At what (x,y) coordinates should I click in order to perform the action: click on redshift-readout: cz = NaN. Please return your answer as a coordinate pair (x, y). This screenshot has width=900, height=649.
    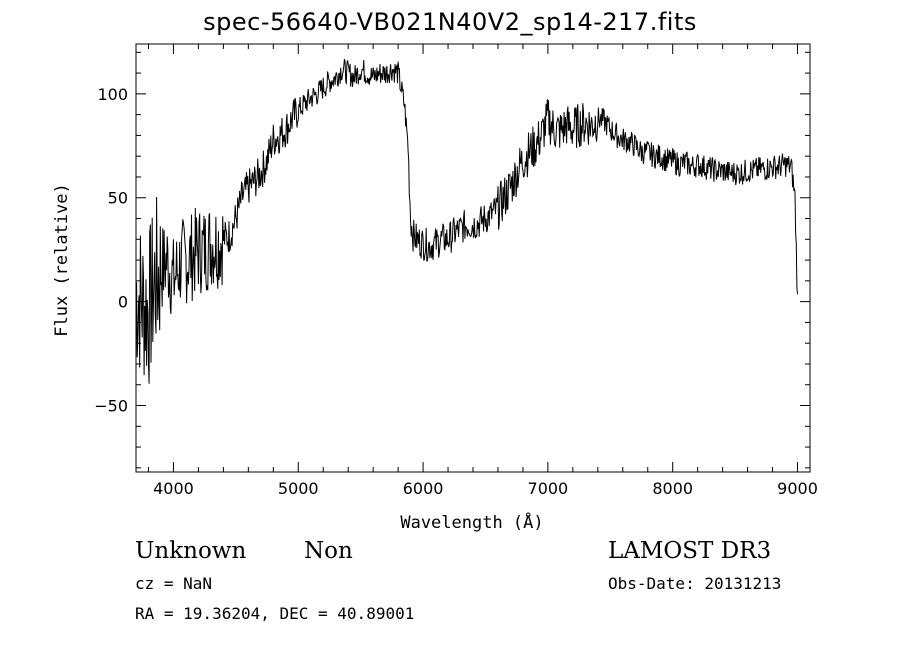
    Looking at the image, I should click on (174, 583).